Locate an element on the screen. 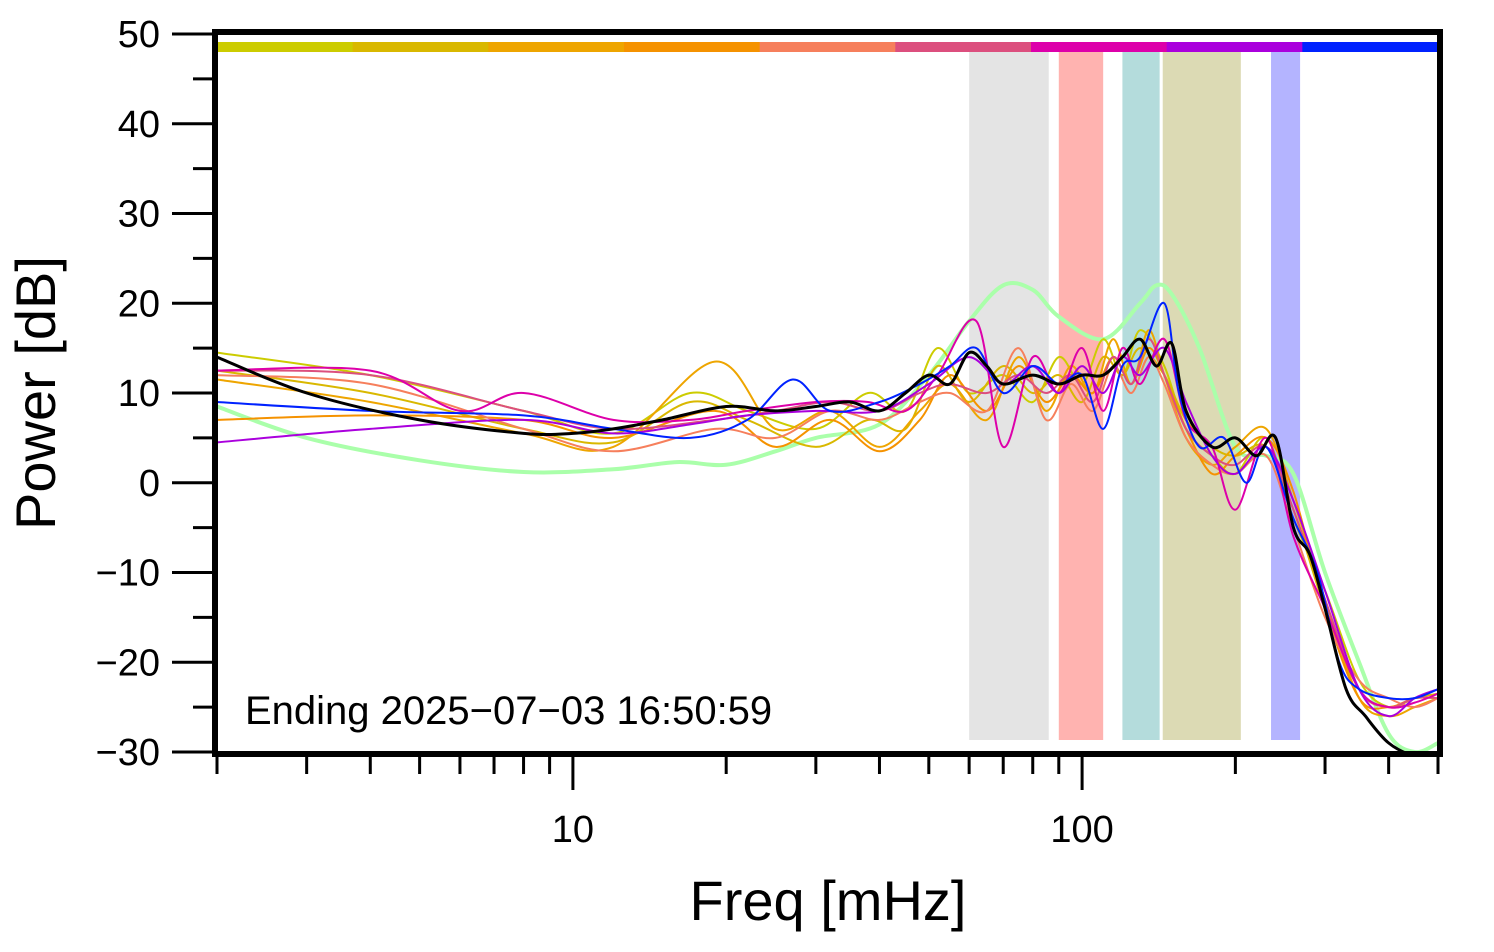  y-tick-label: 20 is located at coordinates (139, 304).